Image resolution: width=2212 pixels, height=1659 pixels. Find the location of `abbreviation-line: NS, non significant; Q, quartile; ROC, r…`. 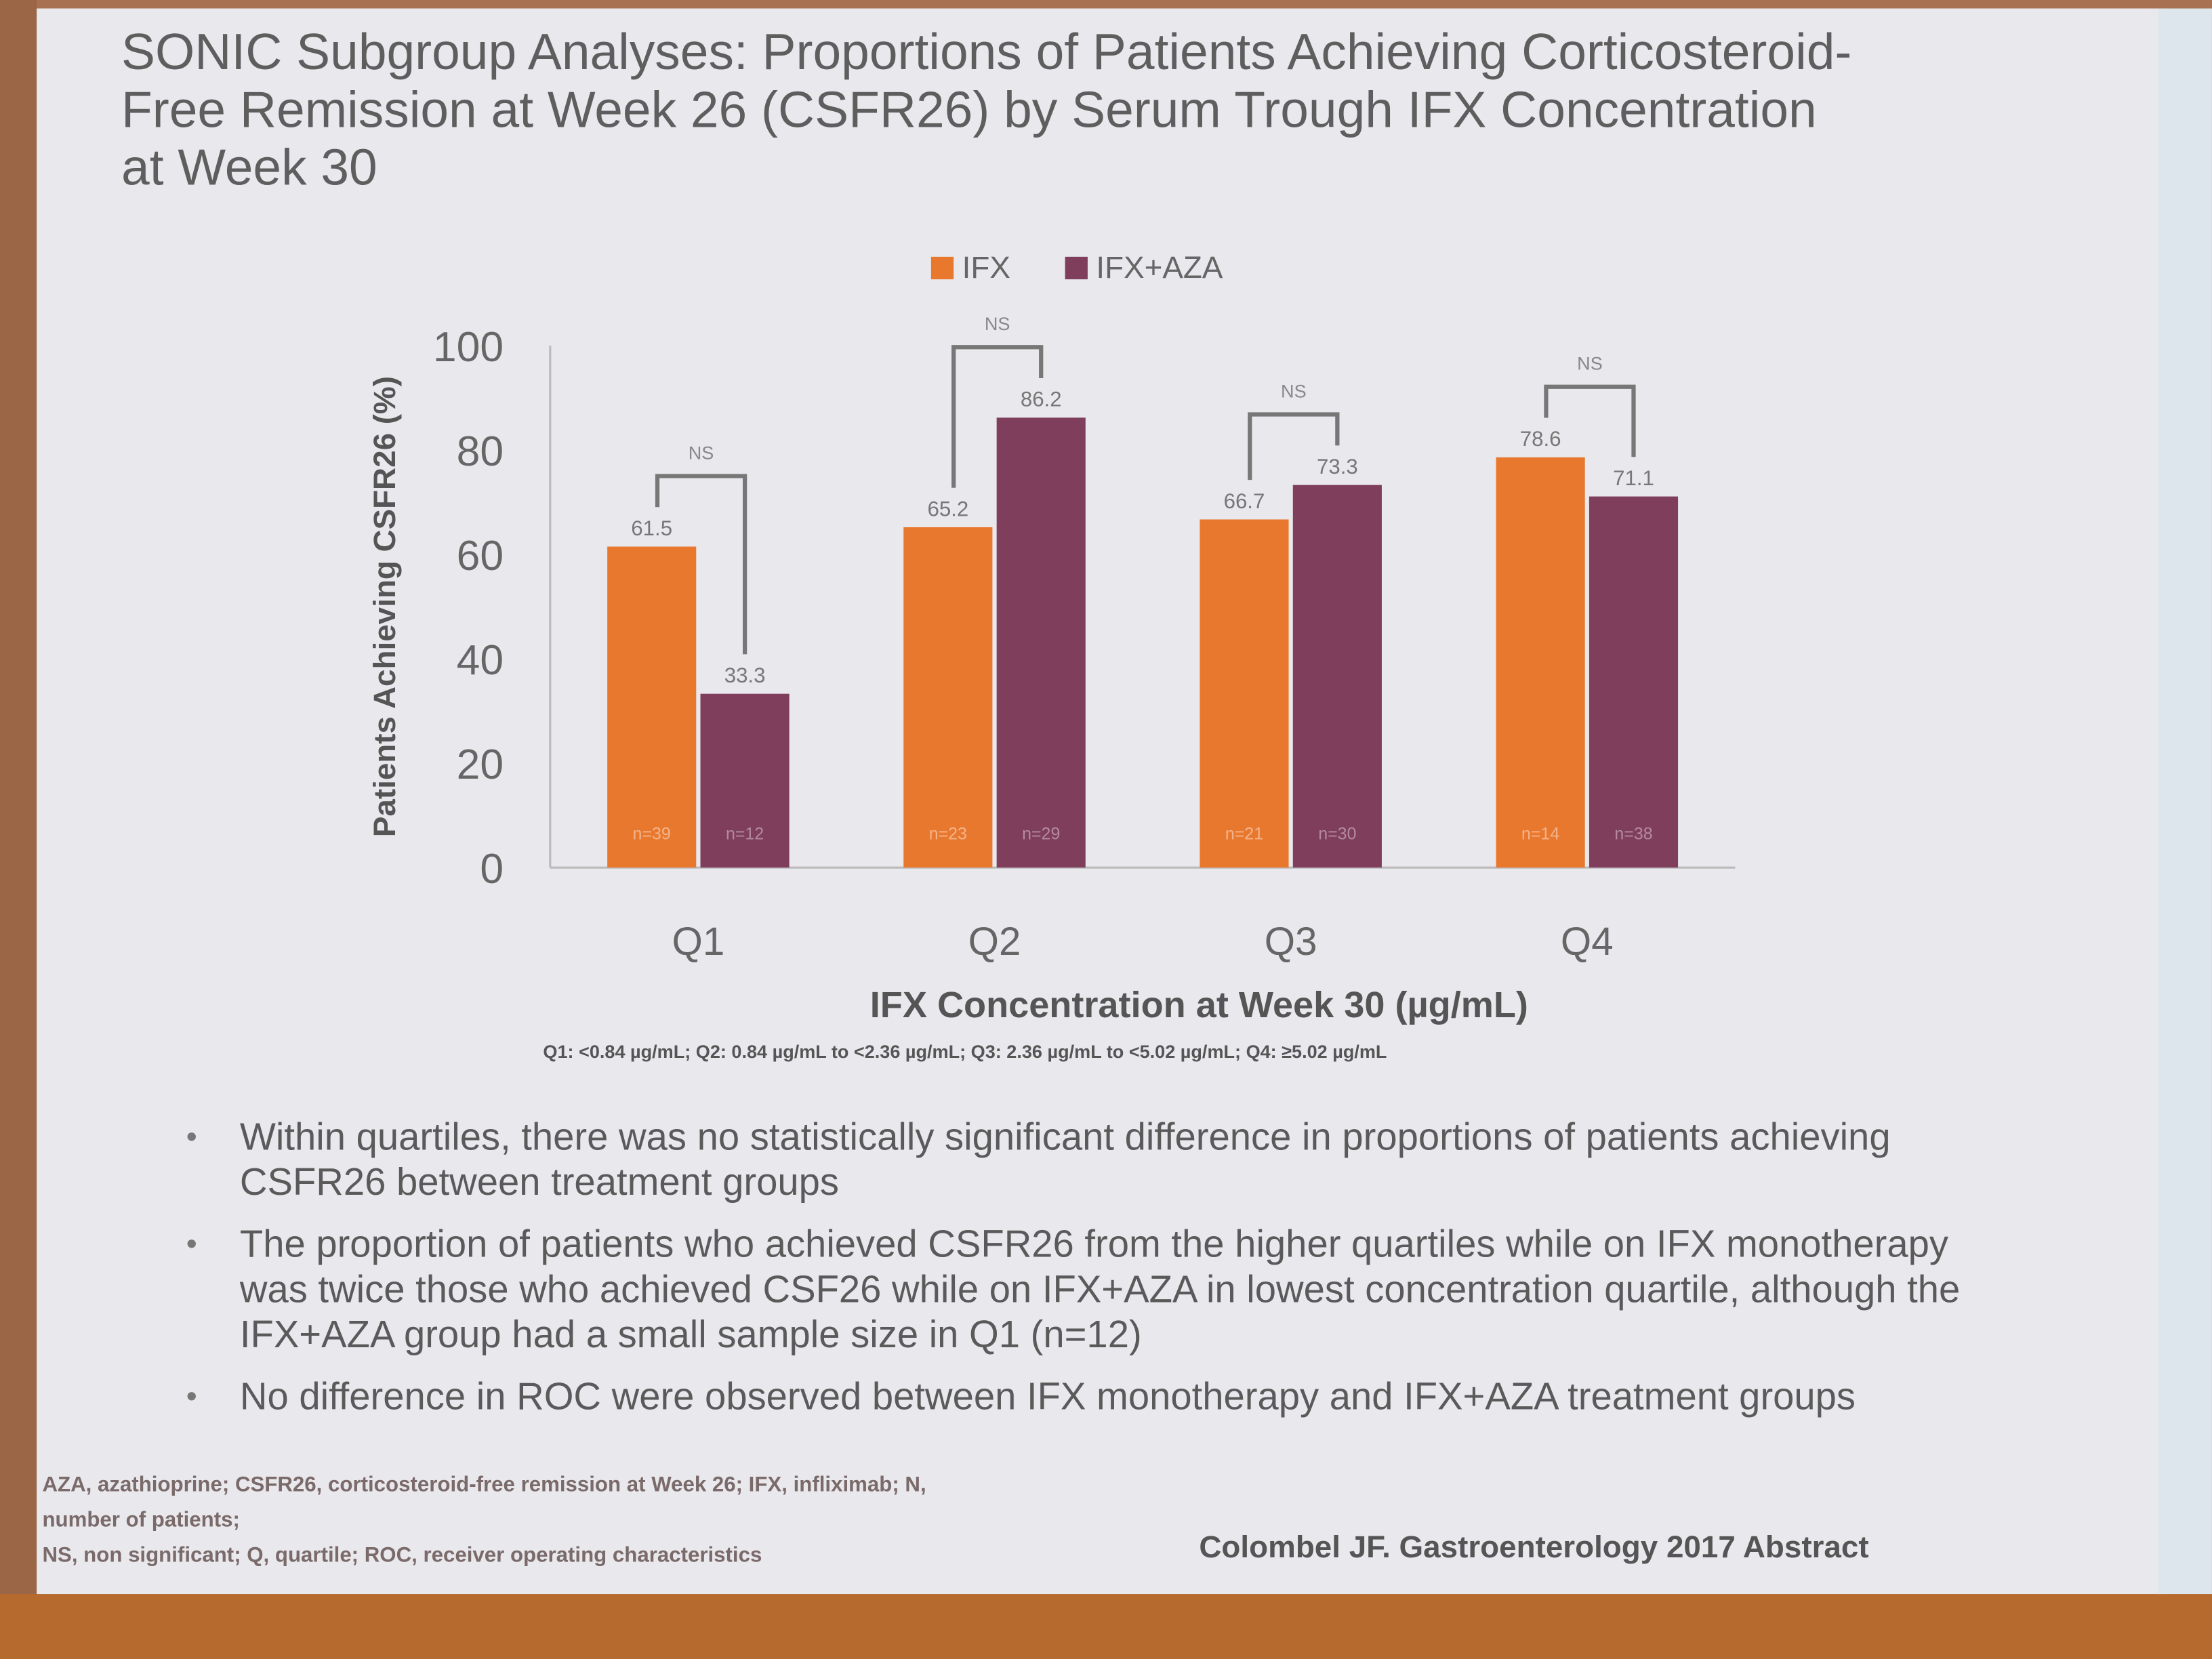

abbreviation-line: NS, non significant; Q, quartile; ROC, r… is located at coordinates (402, 1555).